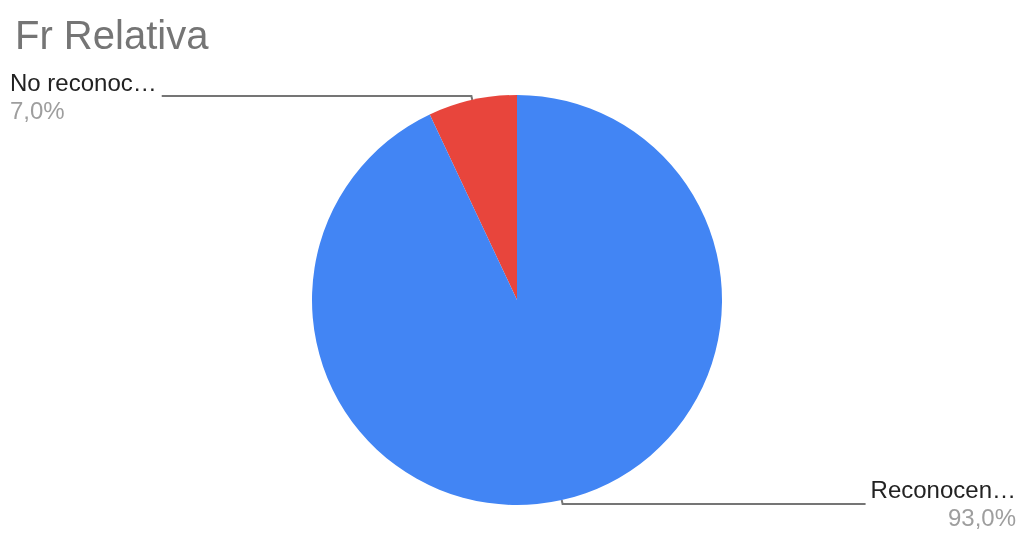 Image resolution: width=1026 pixels, height=559 pixels. Describe the element at coordinates (37, 110) in the screenshot. I see `data-label: 7,0%` at that location.